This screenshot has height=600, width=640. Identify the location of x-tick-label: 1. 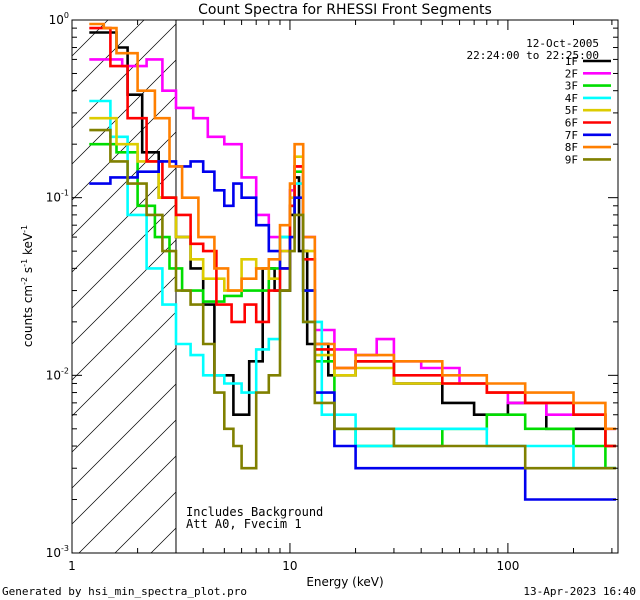
(72, 566).